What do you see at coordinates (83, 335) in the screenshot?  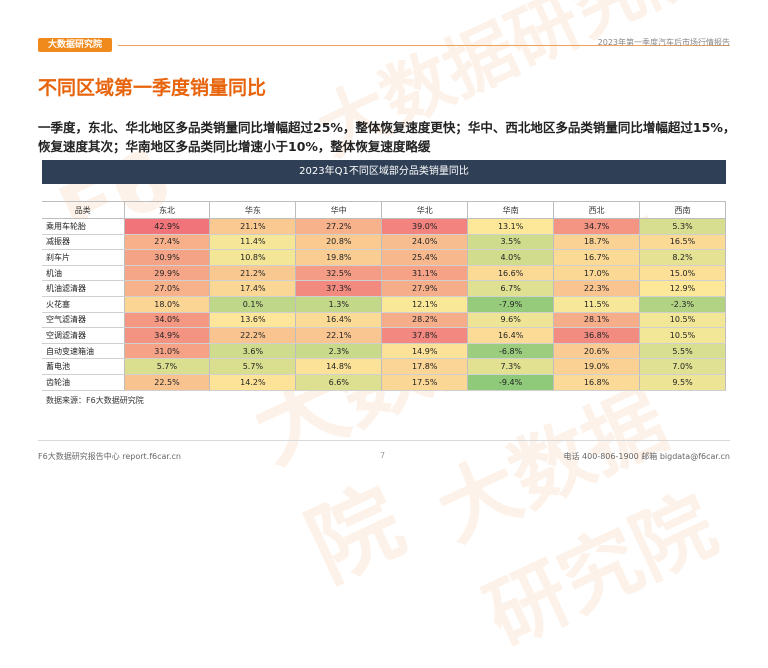 I see `category-cell: 空调滤清器` at bounding box center [83, 335].